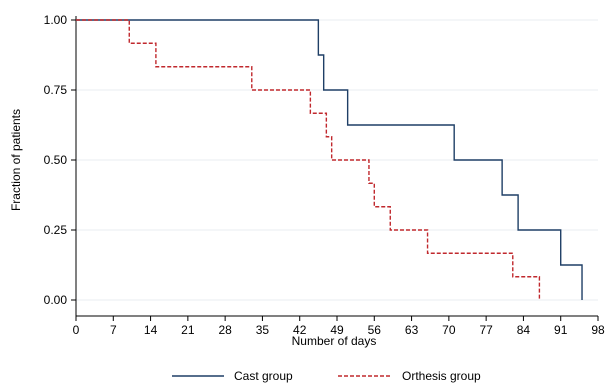 This screenshot has width=608, height=388. Describe the element at coordinates (113, 330) in the screenshot. I see `x-tick-label: 7` at that location.